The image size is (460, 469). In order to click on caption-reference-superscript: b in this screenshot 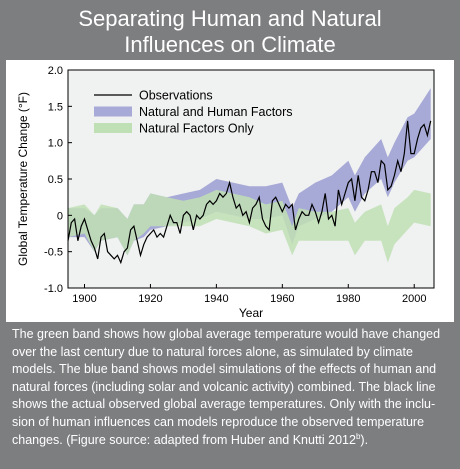, I will do `click(358, 436)`.